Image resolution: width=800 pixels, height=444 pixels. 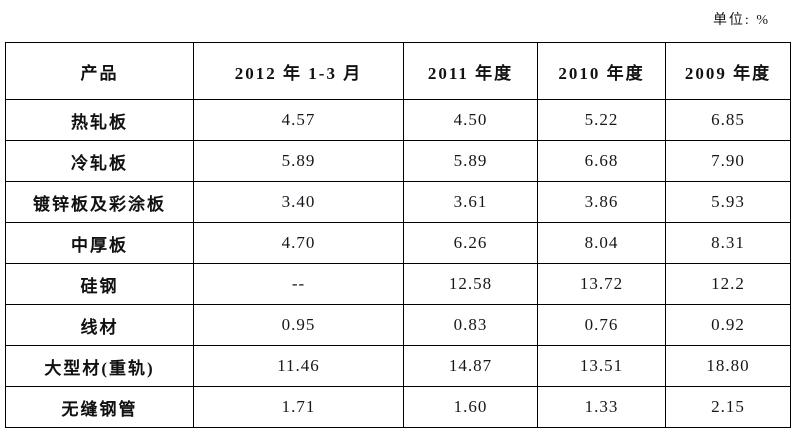 What do you see at coordinates (741, 20) in the screenshot?
I see `unit-label: 单位: %` at bounding box center [741, 20].